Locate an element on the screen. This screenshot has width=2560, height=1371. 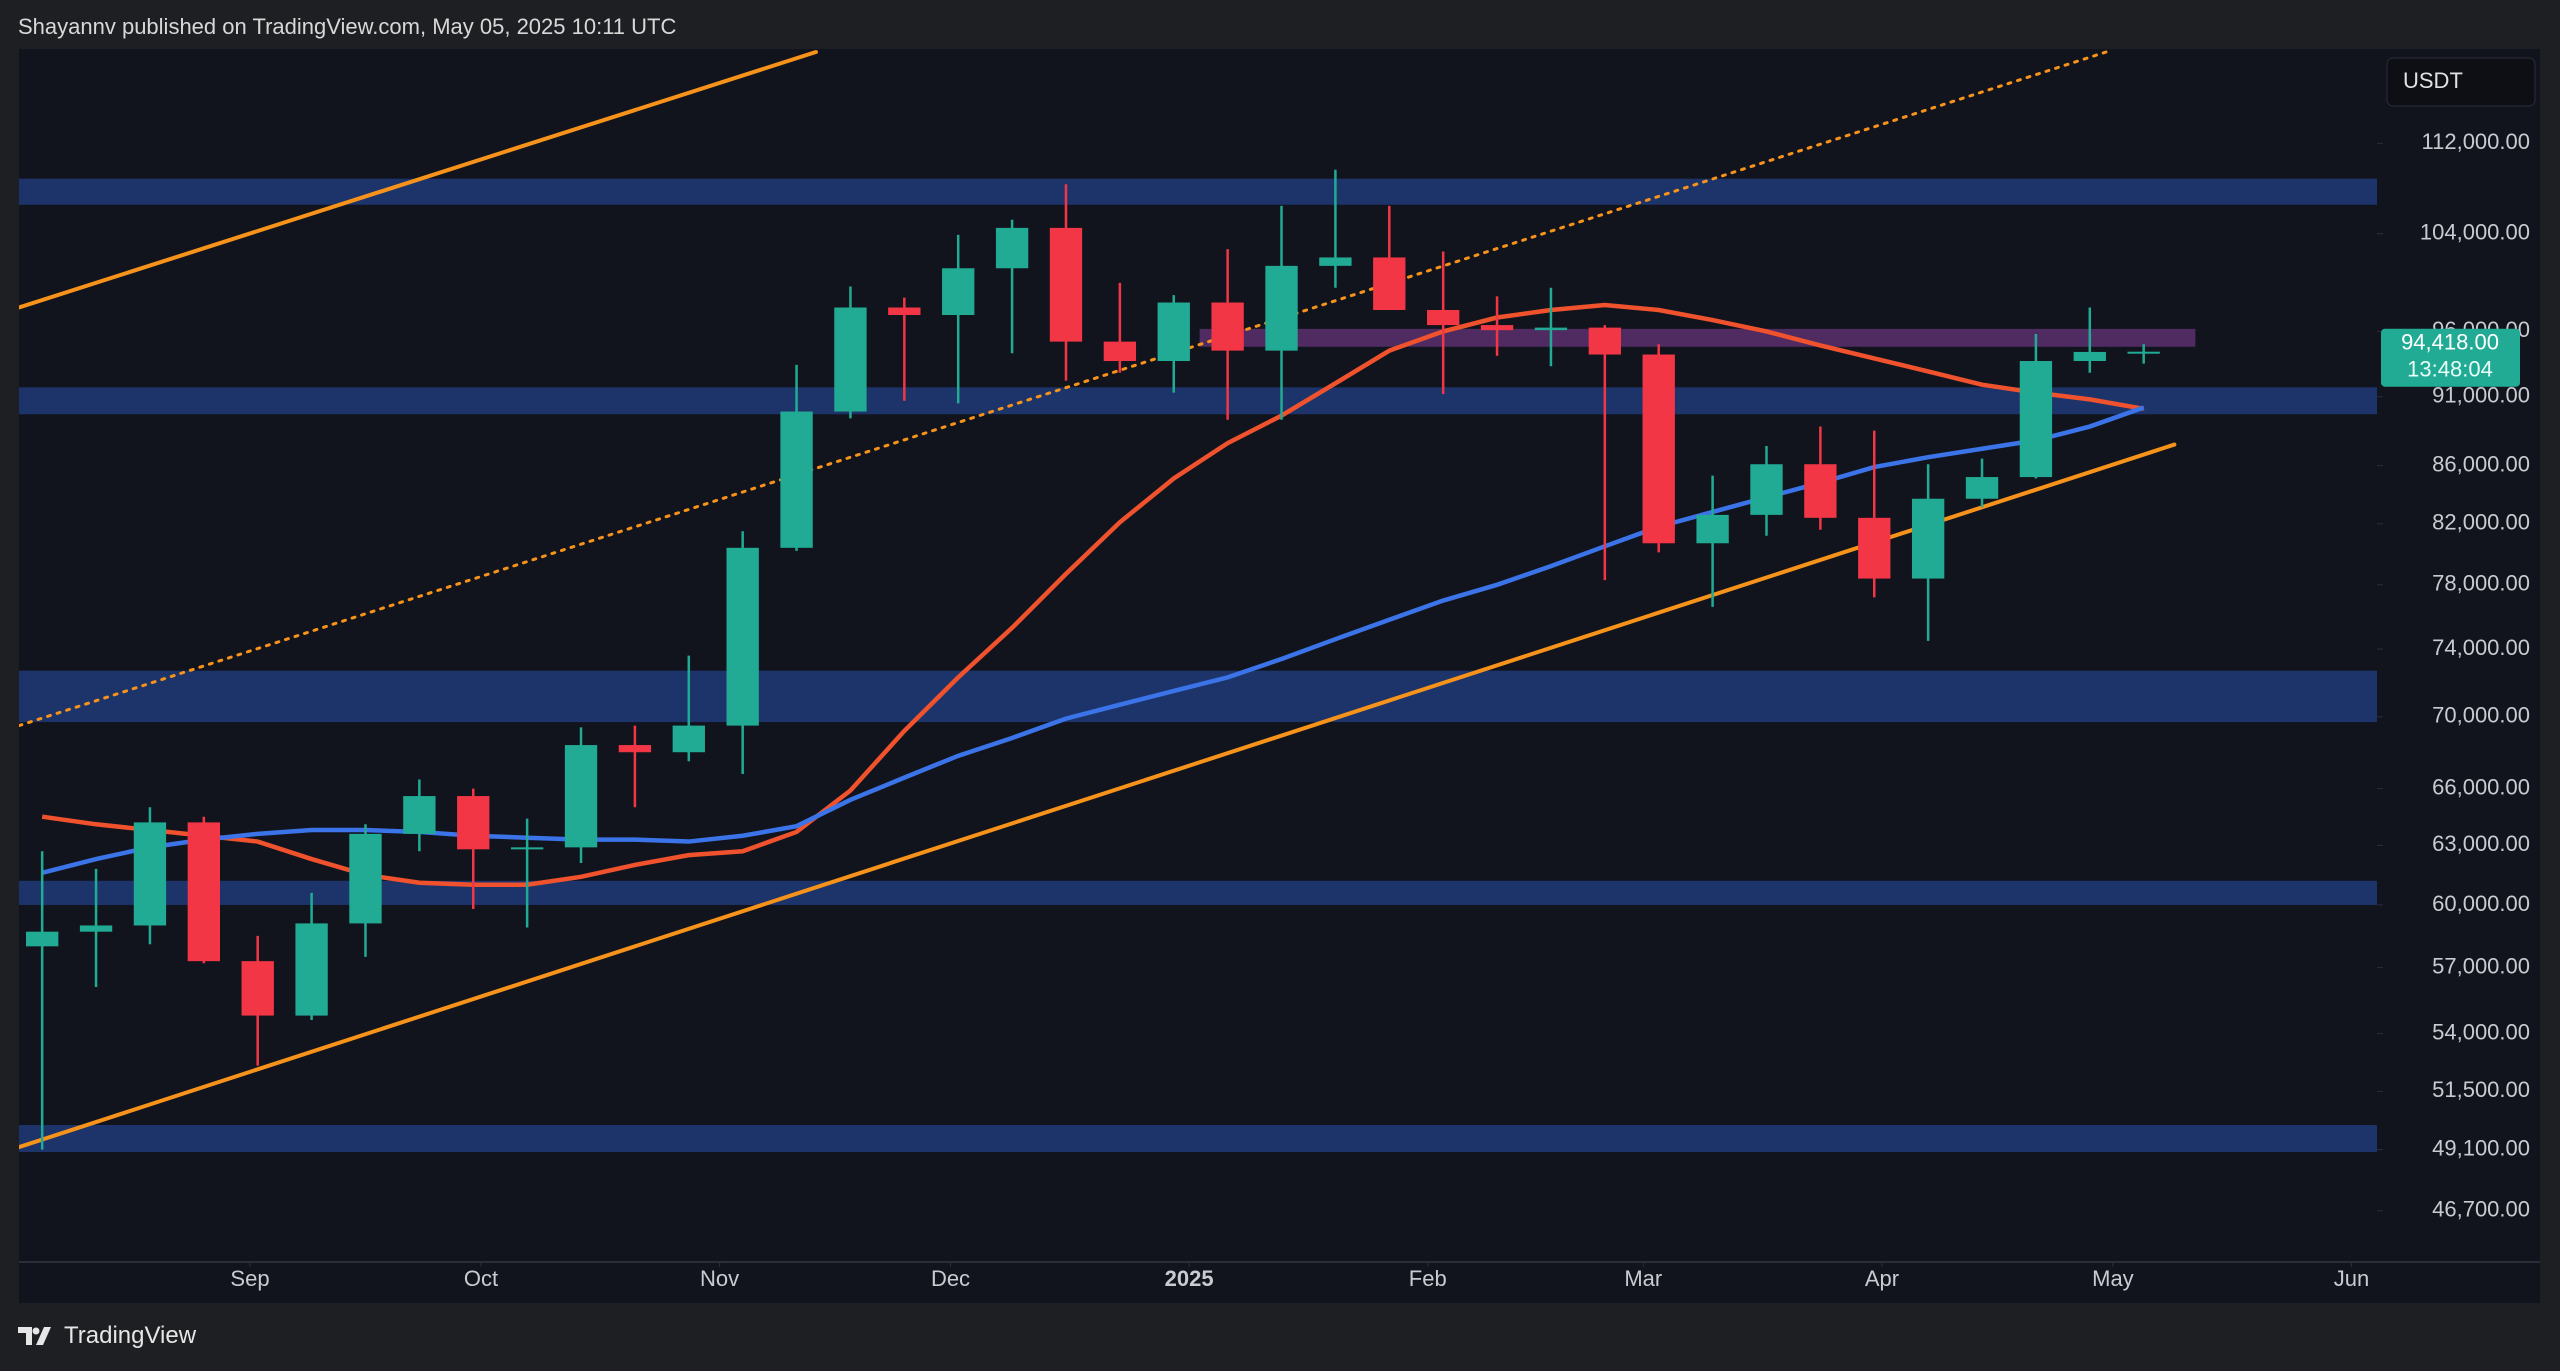
y-tick-label: 104,000.00 is located at coordinates (2475, 232).